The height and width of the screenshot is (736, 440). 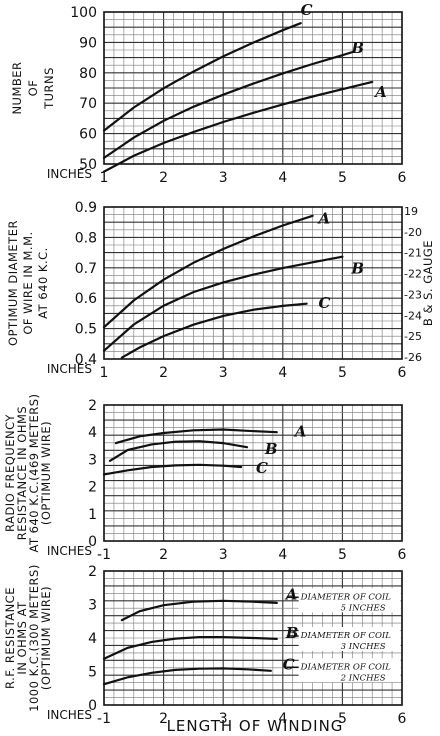 What do you see at coordinates (86, 360) in the screenshot?
I see `y-tick-label: 0.4` at bounding box center [86, 360].